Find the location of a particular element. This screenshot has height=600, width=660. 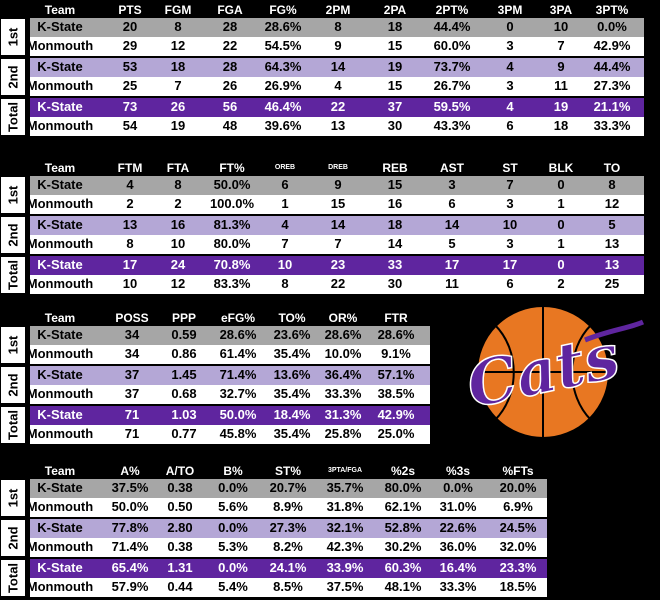

column-header: ST% is located at coordinates (287, 471).